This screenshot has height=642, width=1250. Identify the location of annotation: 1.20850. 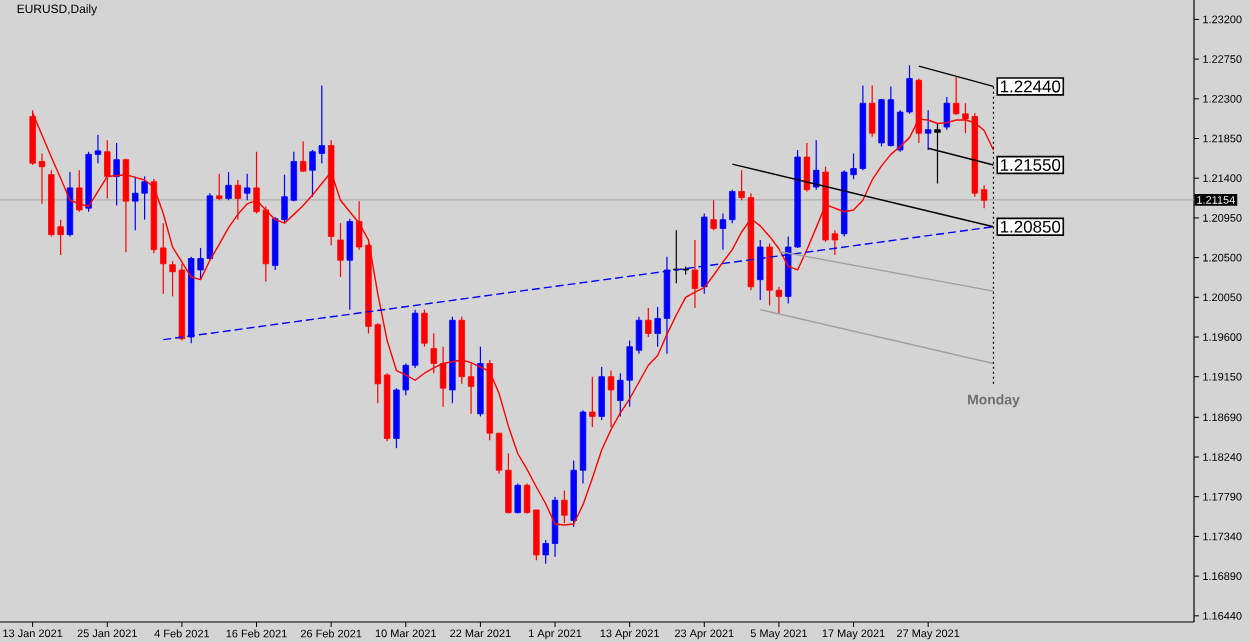
(1030, 226).